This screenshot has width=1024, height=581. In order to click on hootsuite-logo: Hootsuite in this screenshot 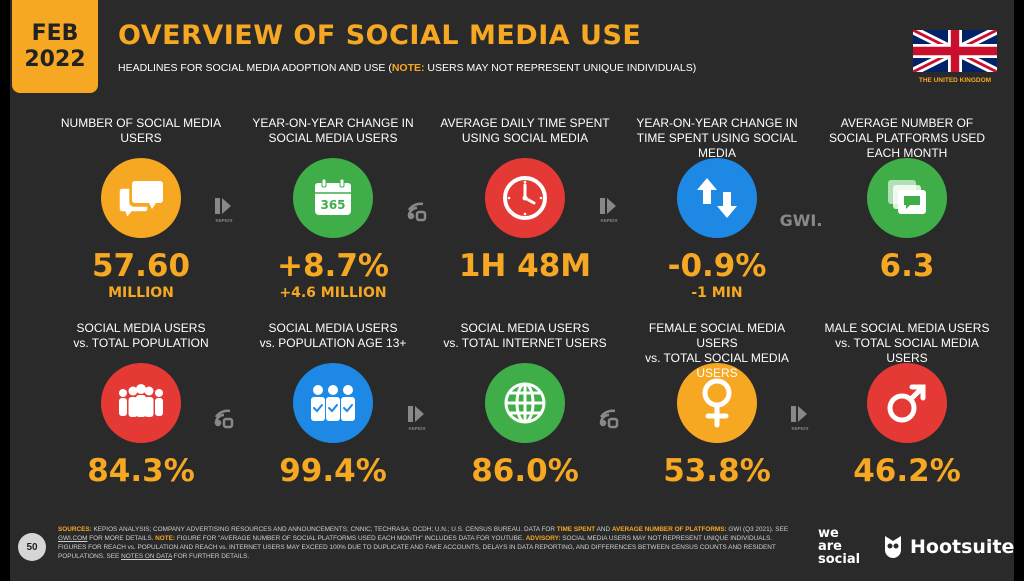, I will do `click(948, 547)`.